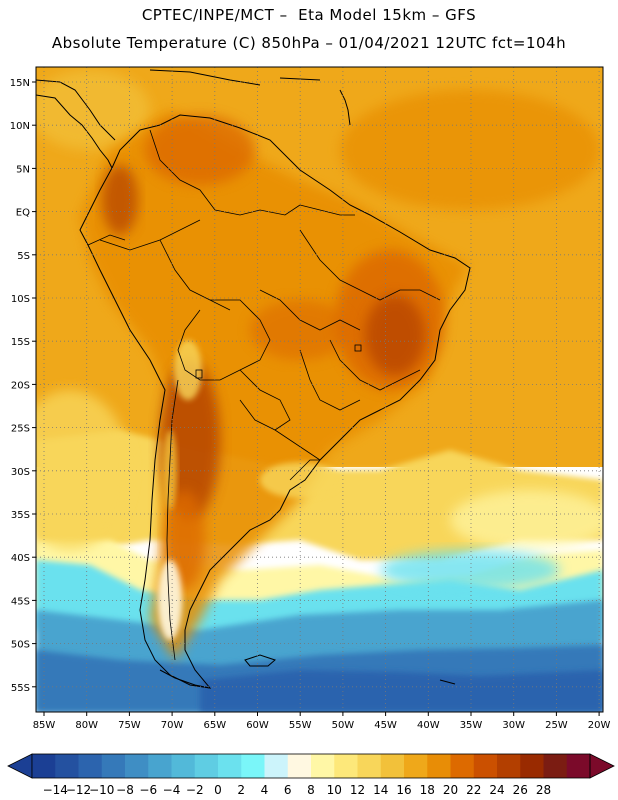 The width and height of the screenshot is (618, 800). Describe the element at coordinates (473, 790) in the screenshot. I see `colorbar-label: 22` at that location.